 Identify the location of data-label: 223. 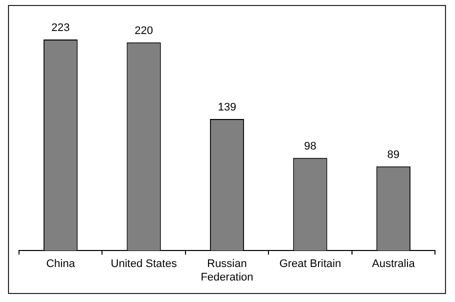
(60, 28).